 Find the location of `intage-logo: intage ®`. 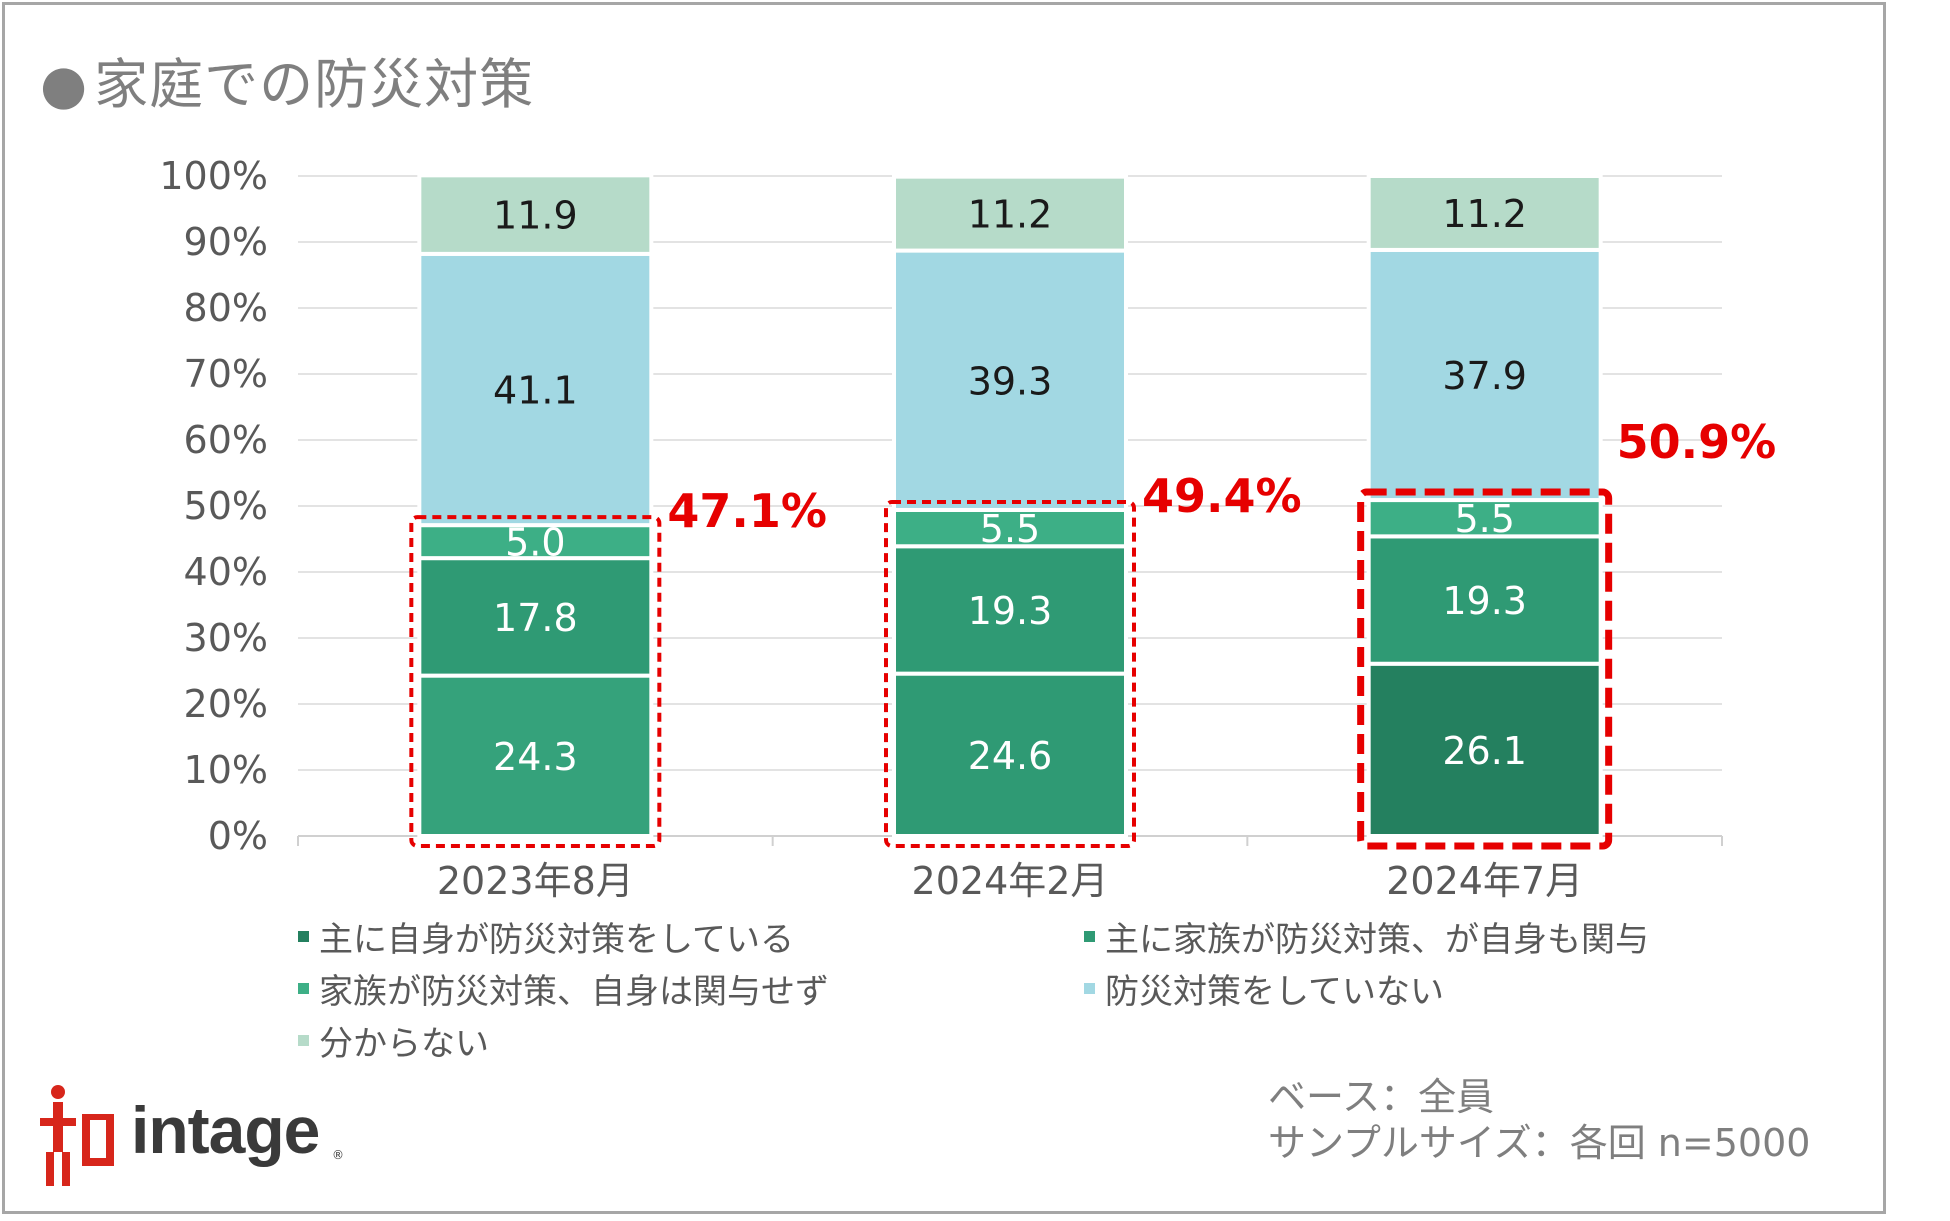

intage-logo: intage ® is located at coordinates (196, 1135).